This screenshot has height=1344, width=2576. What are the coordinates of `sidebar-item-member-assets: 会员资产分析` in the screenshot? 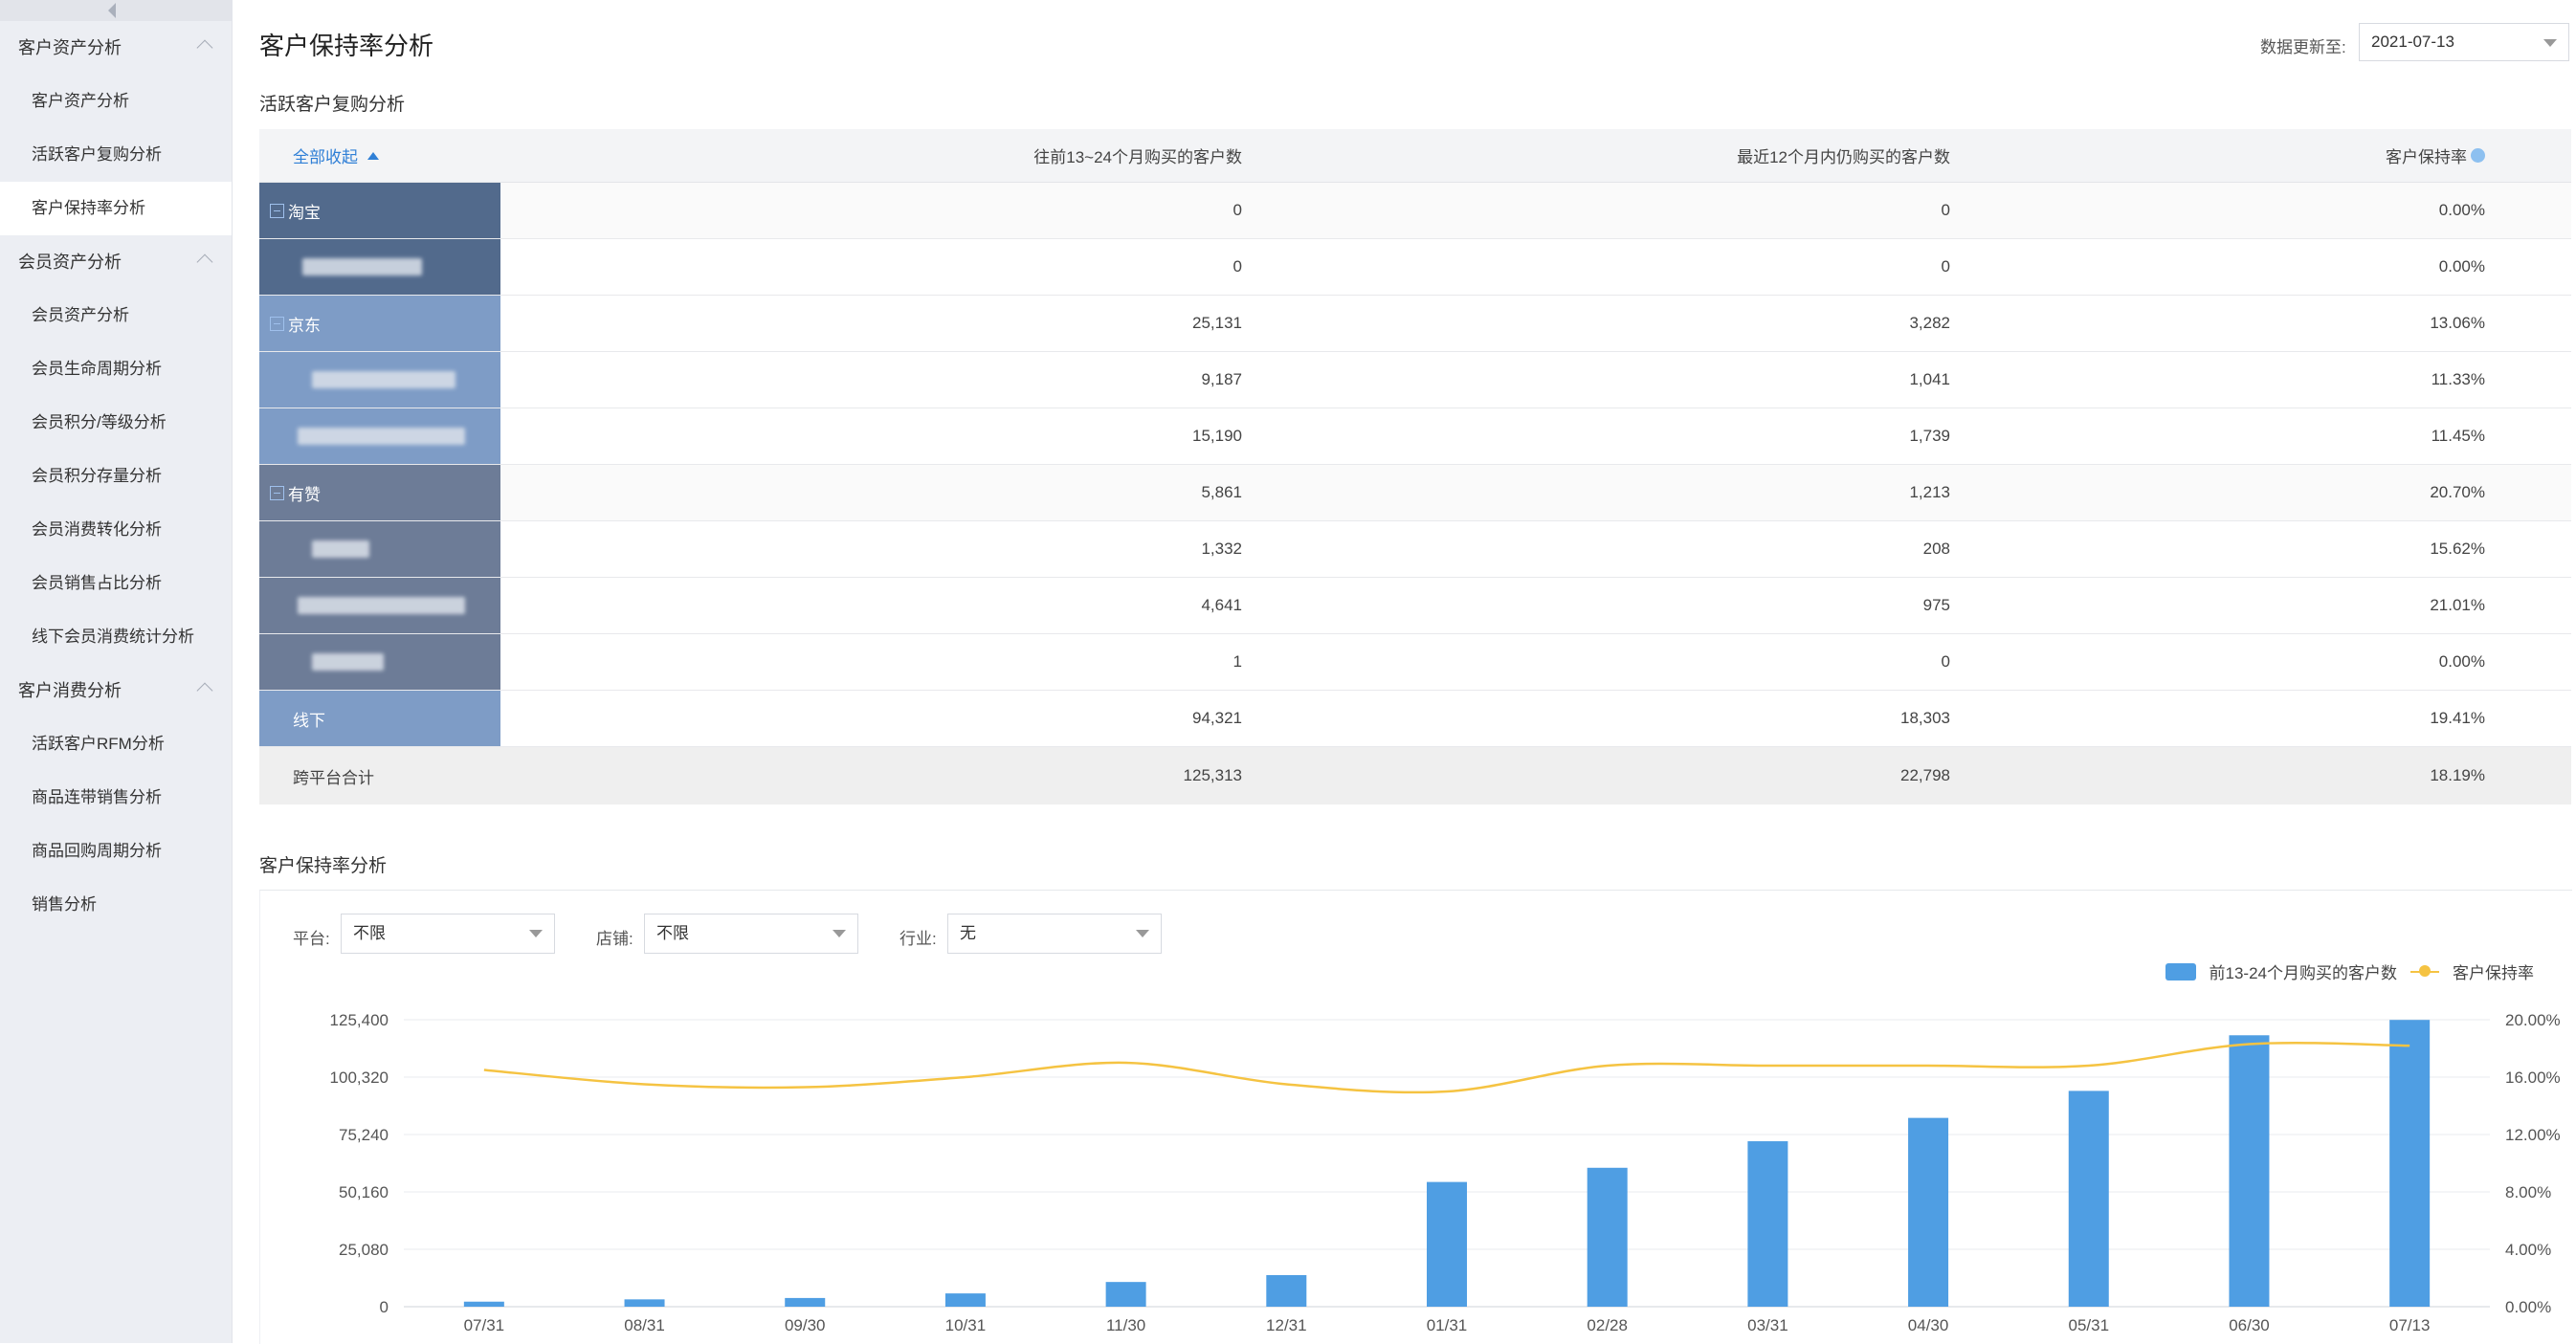 It's located at (80, 315).